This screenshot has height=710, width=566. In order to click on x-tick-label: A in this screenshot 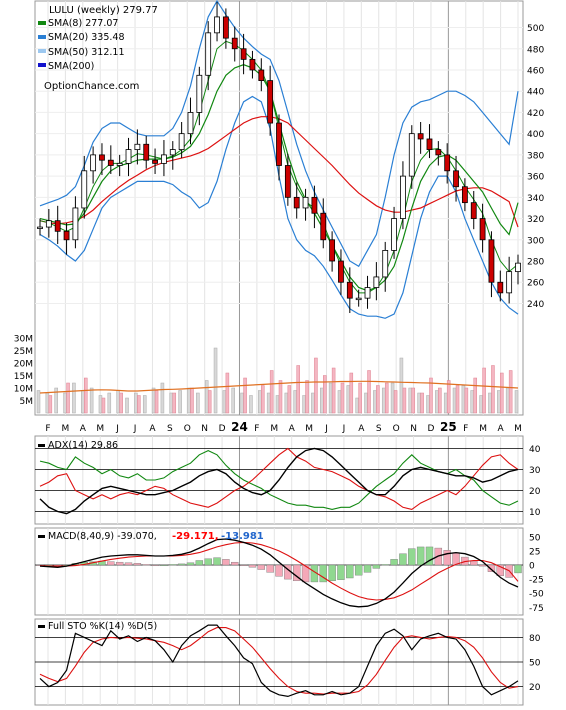, I will do `click(361, 429)`.